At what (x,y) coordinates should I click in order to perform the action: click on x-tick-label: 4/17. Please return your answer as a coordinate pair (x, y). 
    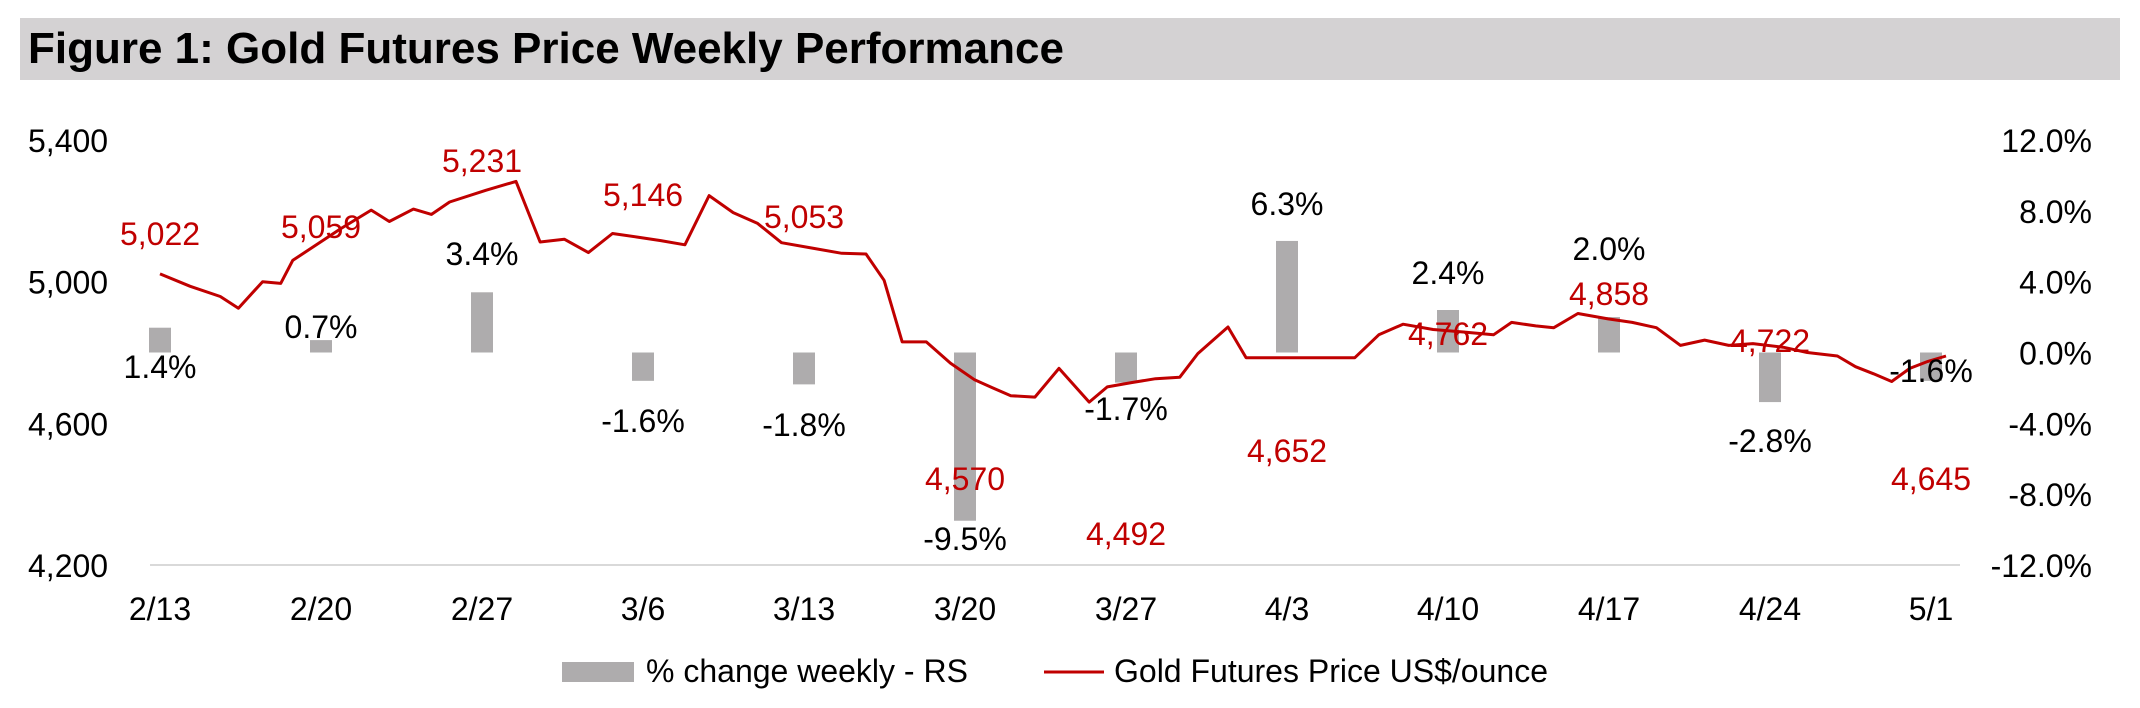
    Looking at the image, I should click on (1609, 609).